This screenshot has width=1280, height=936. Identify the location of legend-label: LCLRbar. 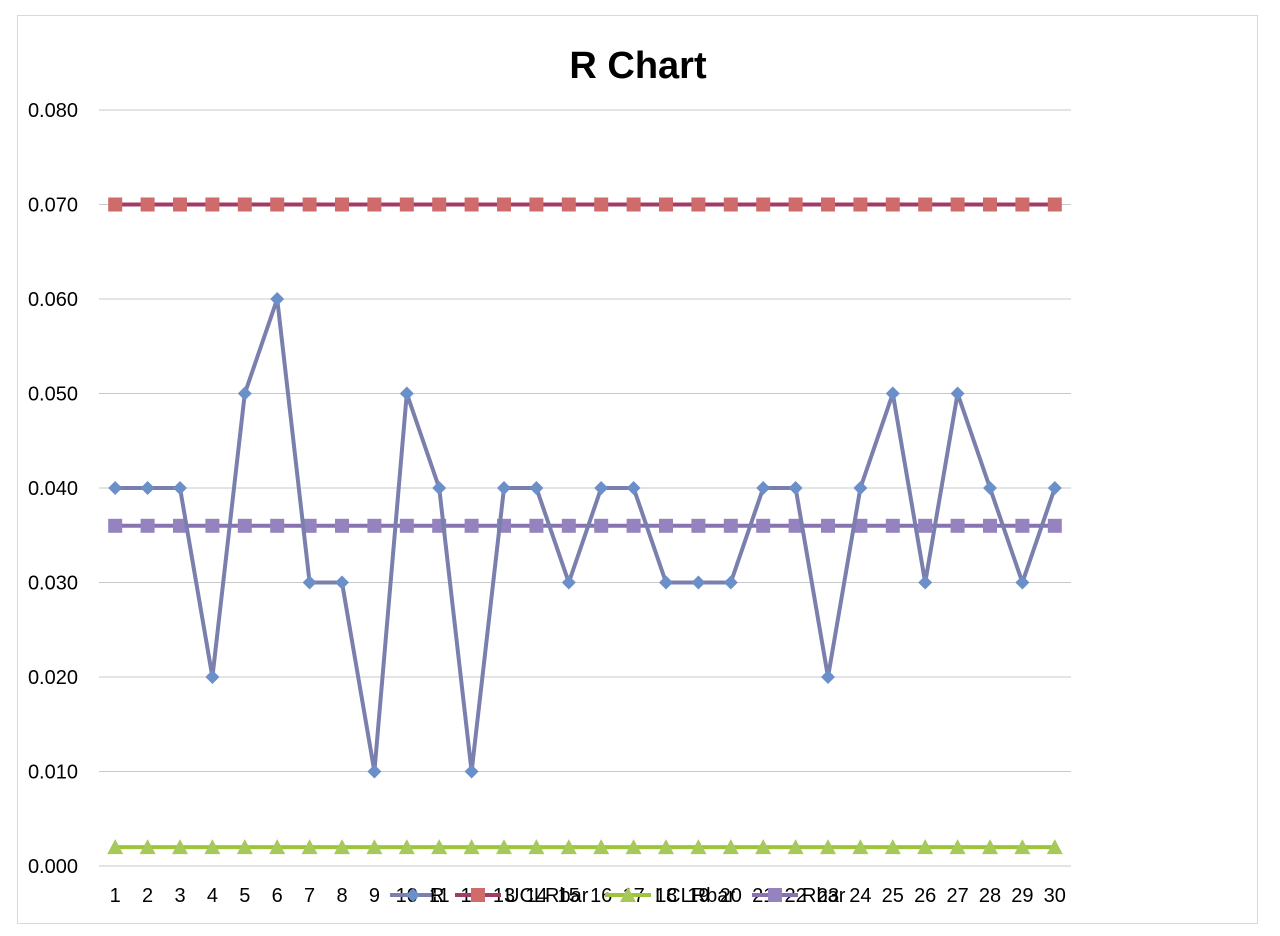
(695, 896).